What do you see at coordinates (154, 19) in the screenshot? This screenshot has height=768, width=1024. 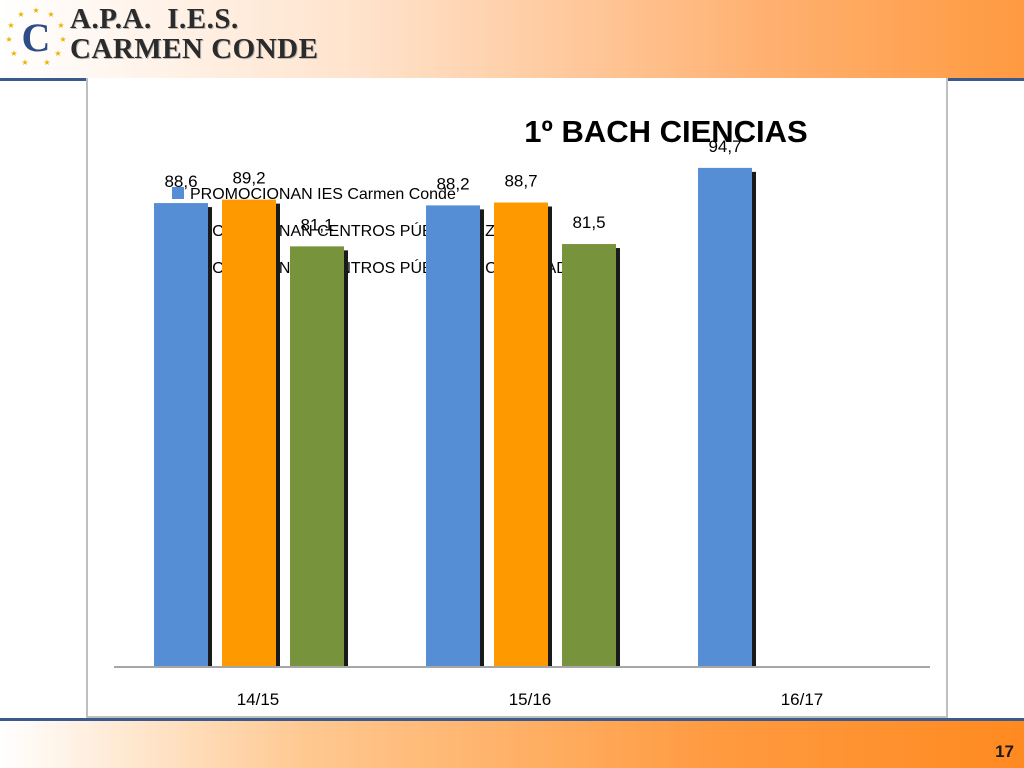 I see `org-name-line-1: A.P.A. I.E.S.` at bounding box center [154, 19].